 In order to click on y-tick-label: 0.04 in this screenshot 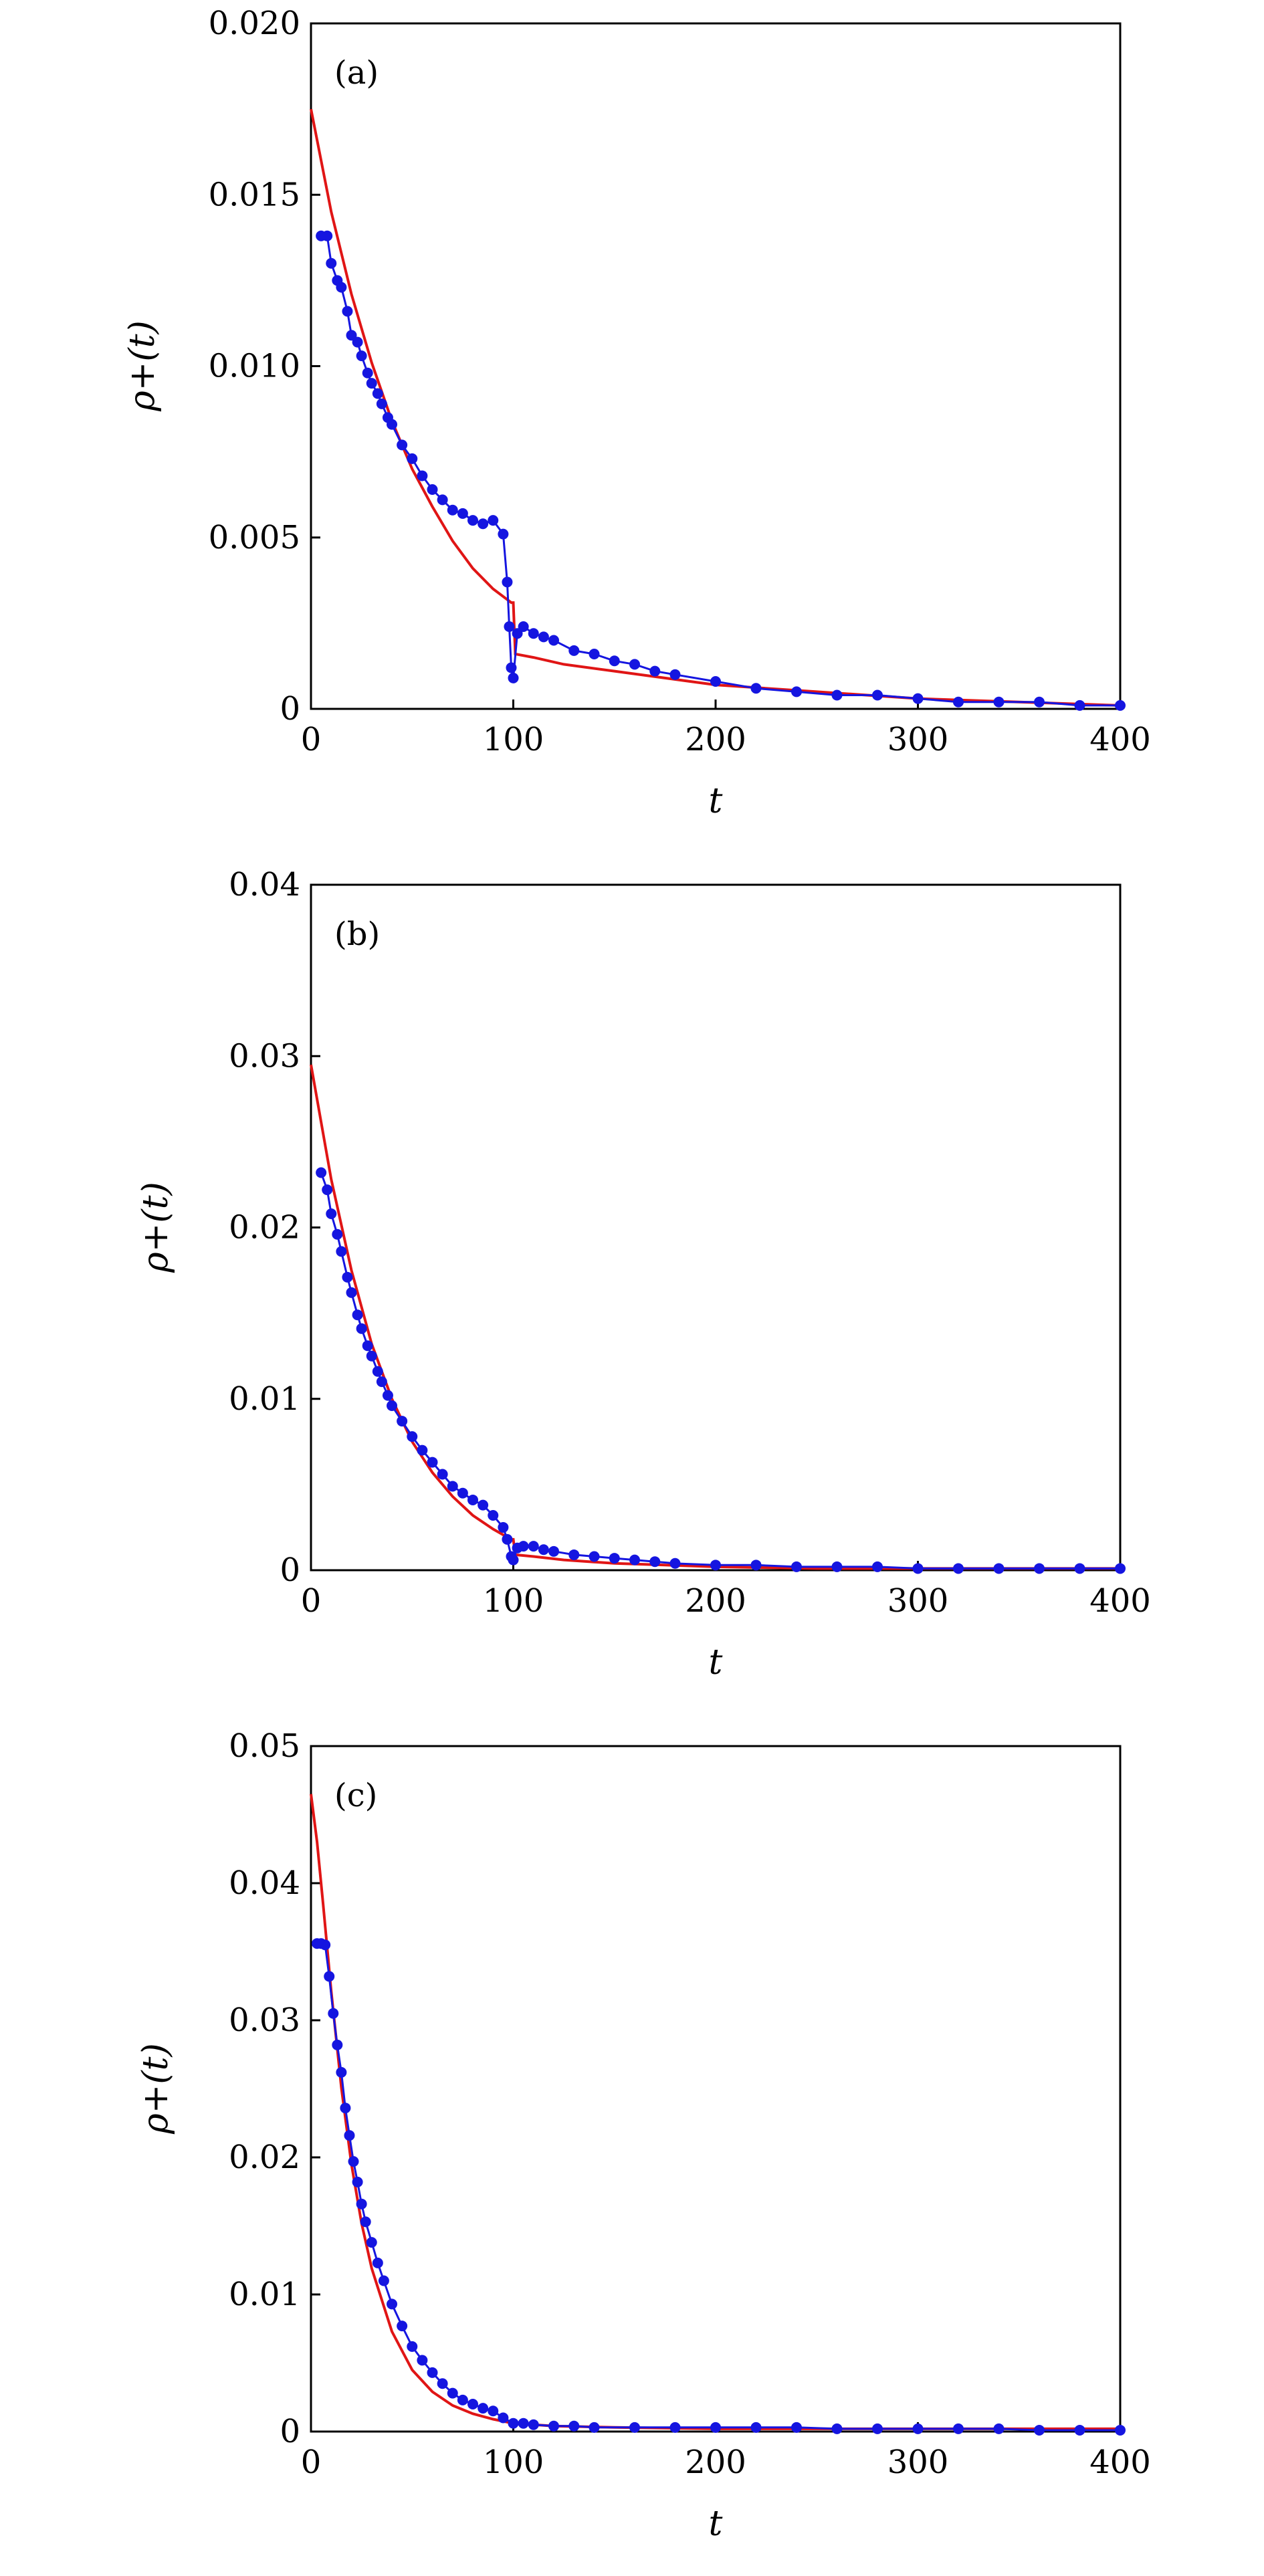, I will do `click(264, 1883)`.